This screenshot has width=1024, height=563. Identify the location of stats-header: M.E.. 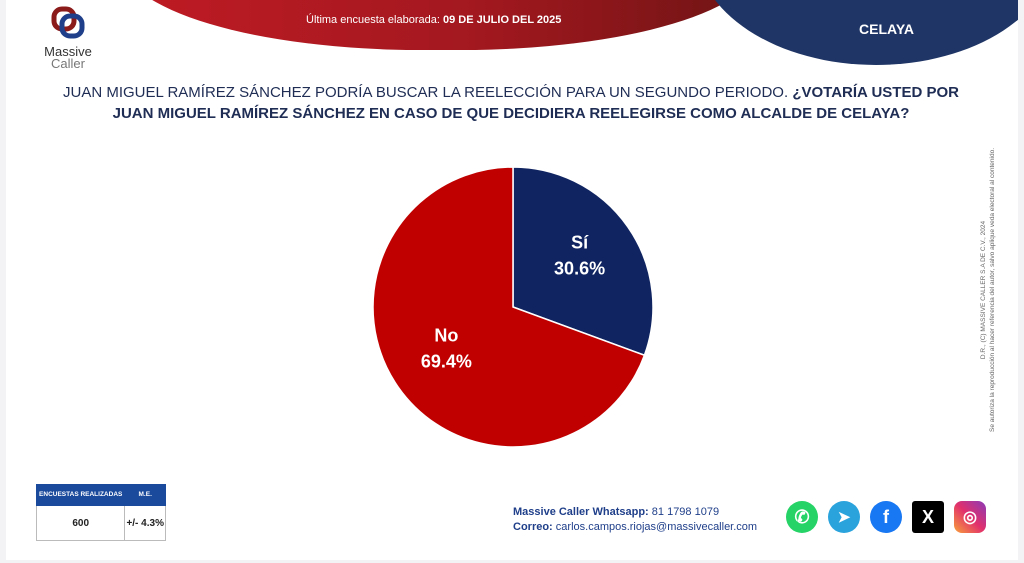
(145, 495).